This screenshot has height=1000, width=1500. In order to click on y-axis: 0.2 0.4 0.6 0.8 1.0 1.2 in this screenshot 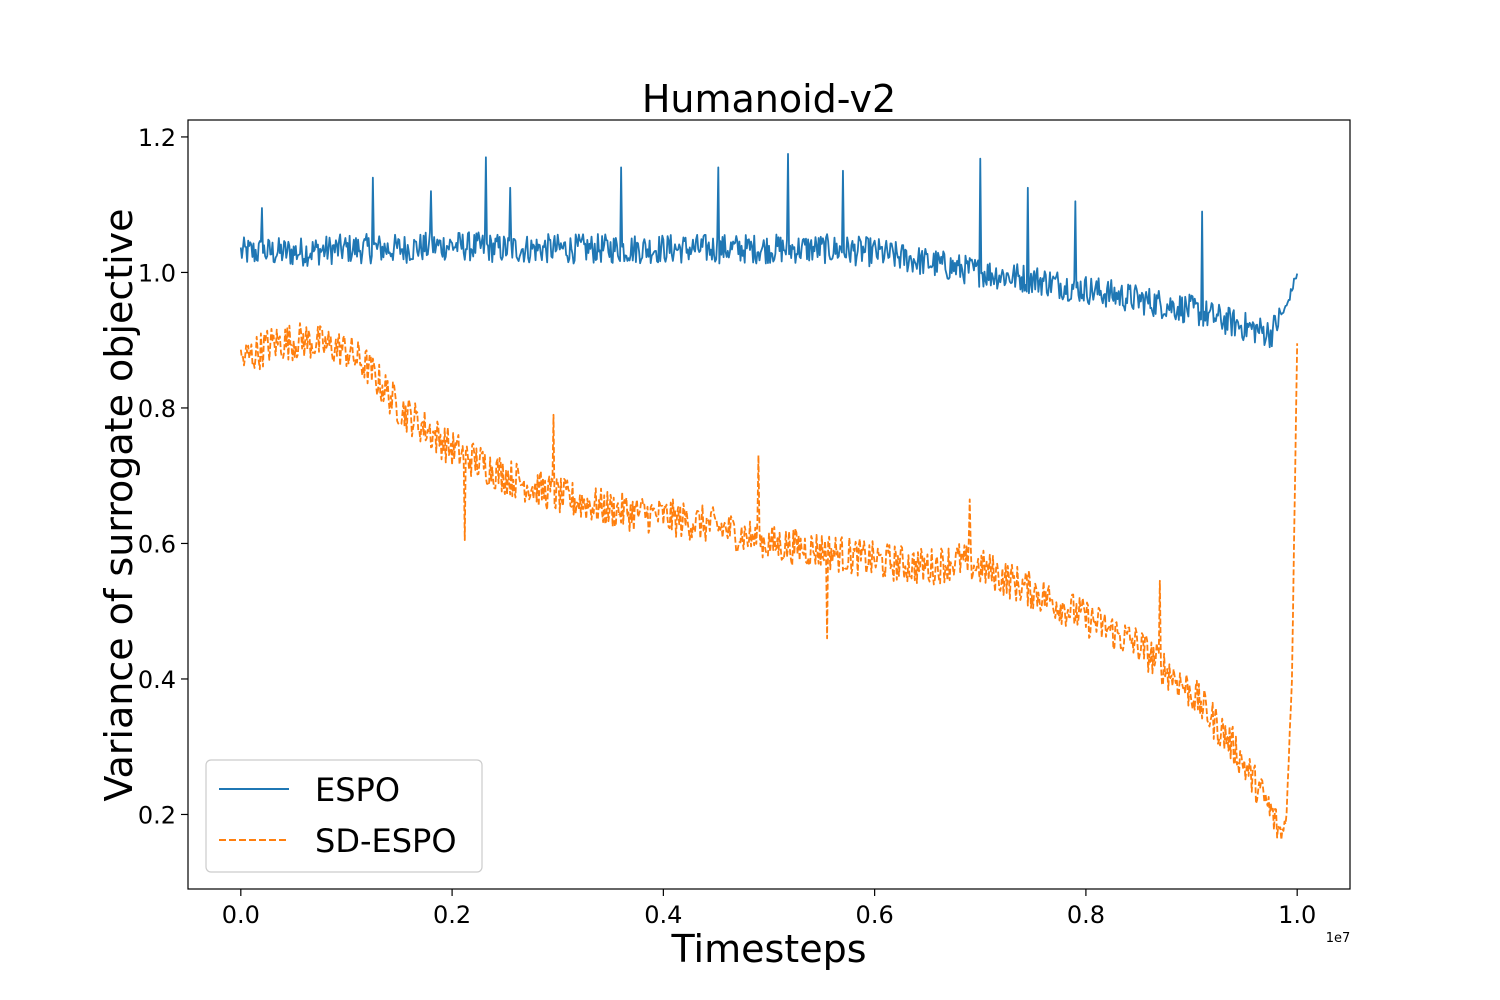, I will do `click(163, 476)`.